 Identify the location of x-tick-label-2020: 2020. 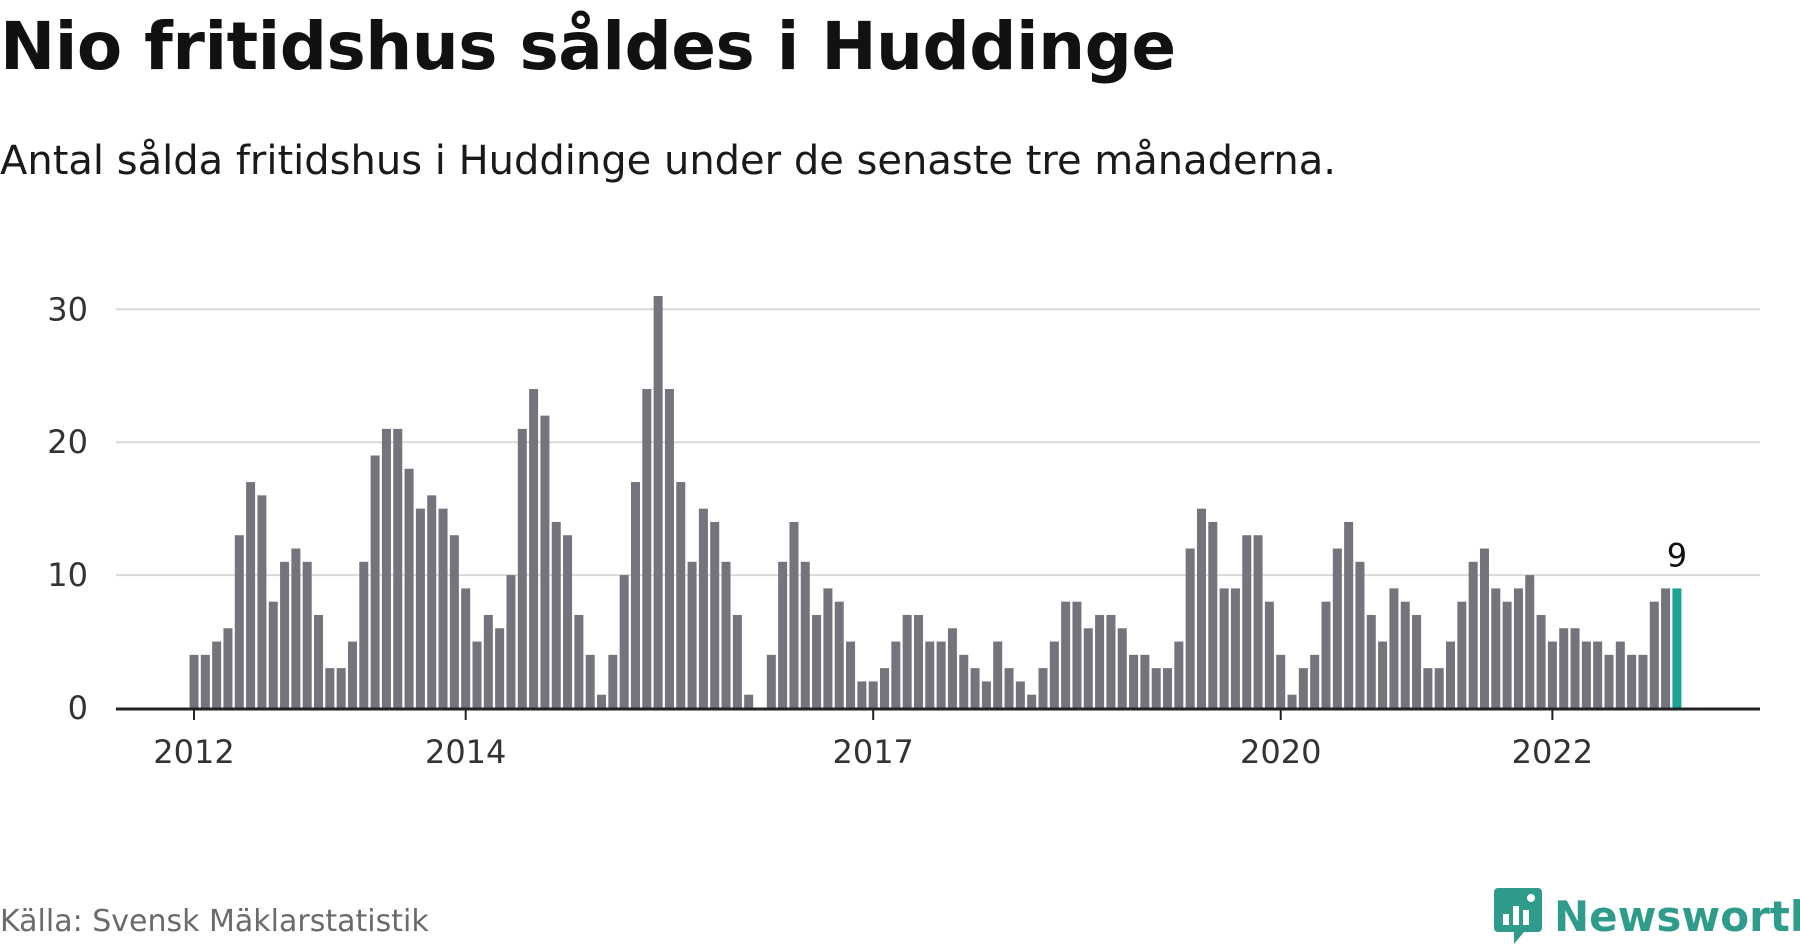
(1280, 752).